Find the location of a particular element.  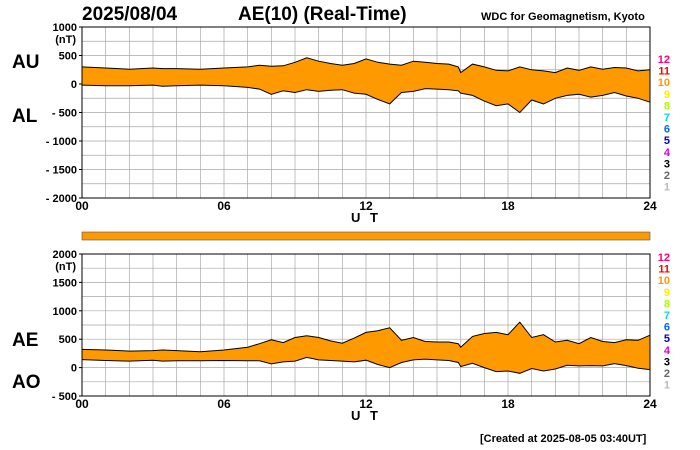

series-label-ae: AE is located at coordinates (25, 340).